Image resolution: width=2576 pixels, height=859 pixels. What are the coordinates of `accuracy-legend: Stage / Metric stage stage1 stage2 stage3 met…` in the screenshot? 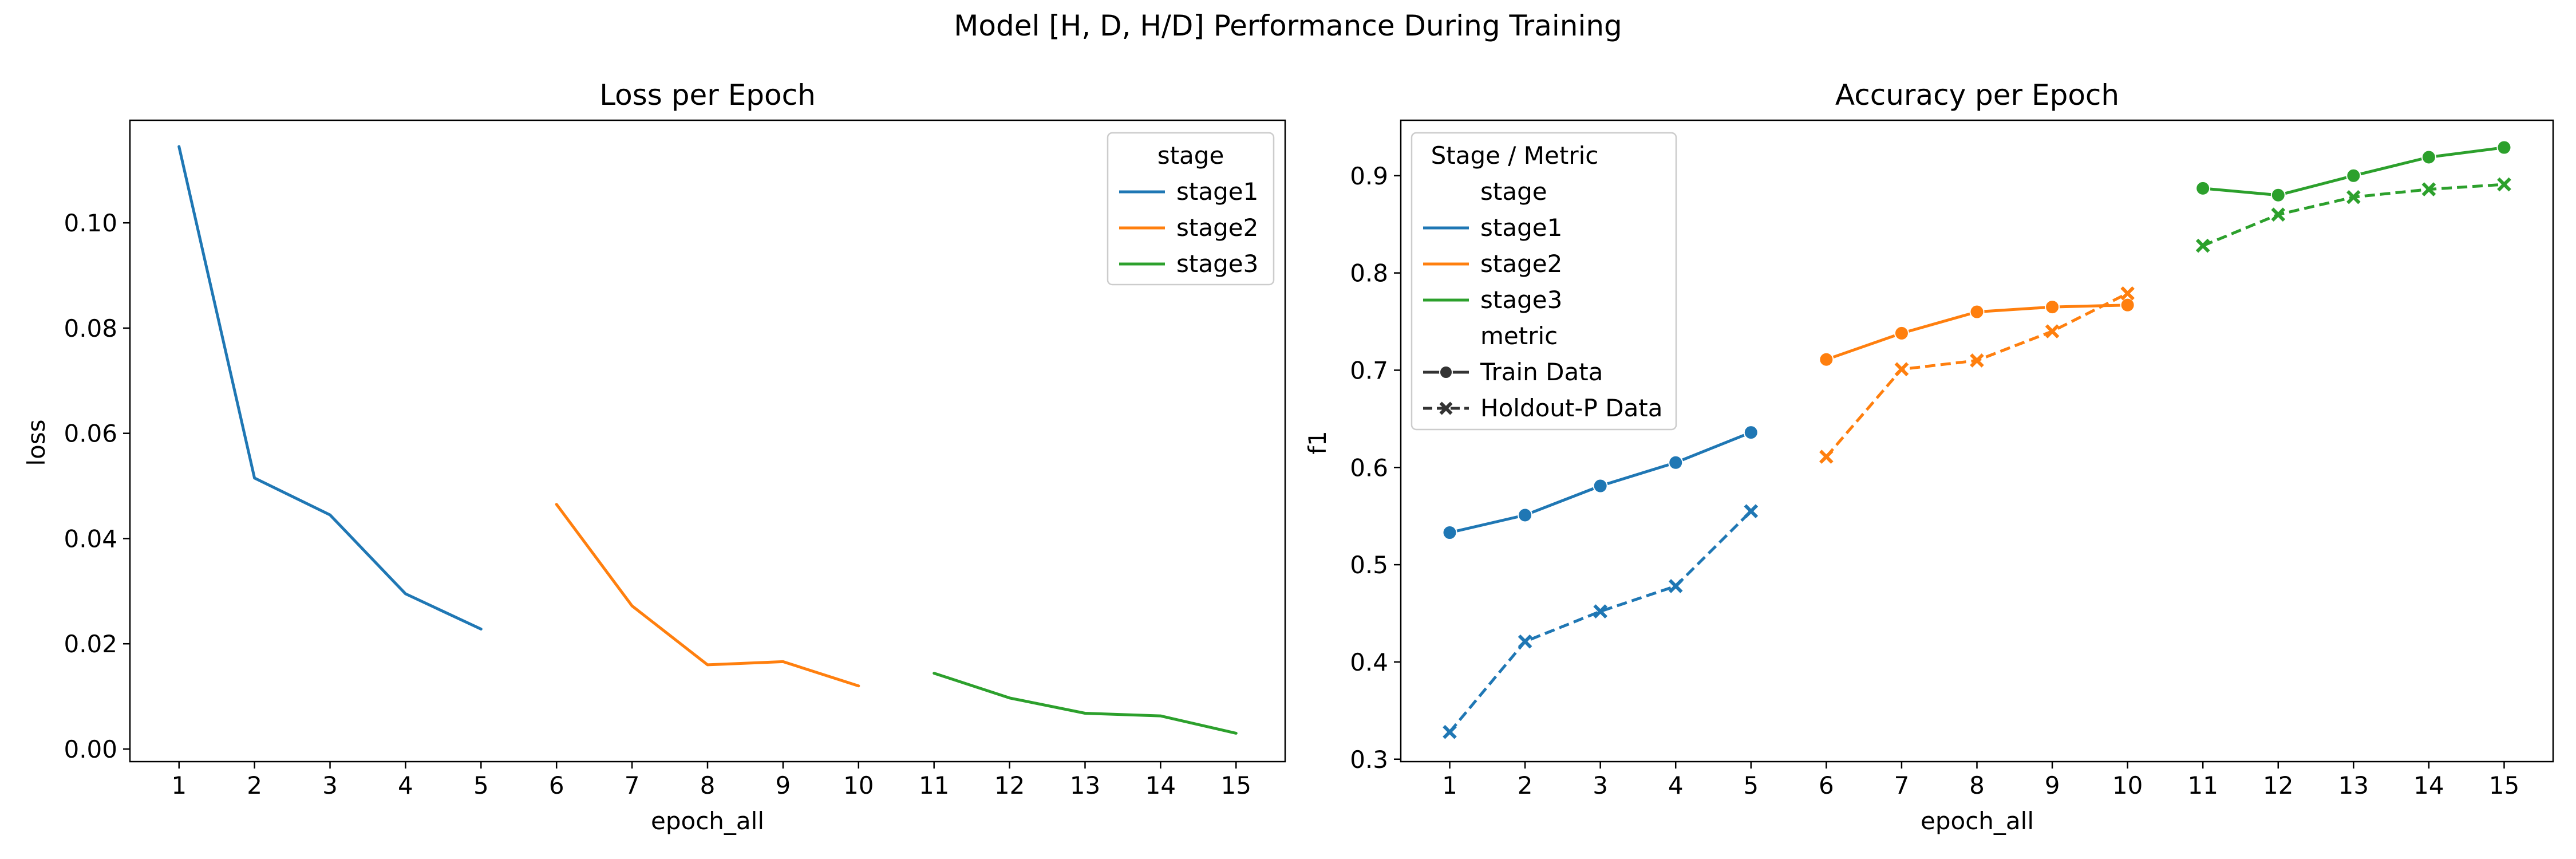 It's located at (1544, 281).